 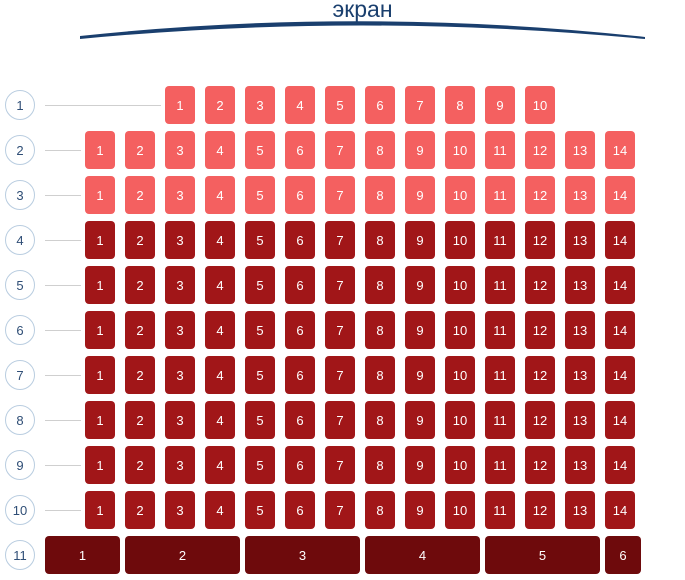 I want to click on seat-row5-9: 9, so click(x=420, y=285).